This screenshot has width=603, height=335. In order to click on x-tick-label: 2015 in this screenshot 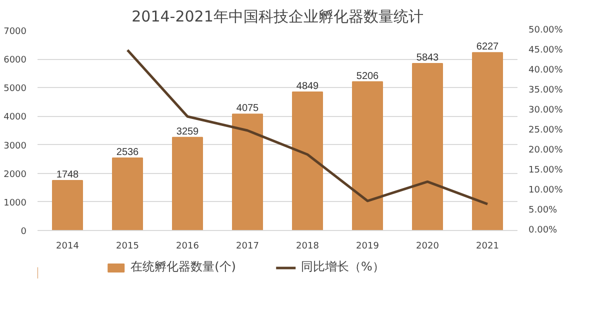, I will do `click(127, 247)`.